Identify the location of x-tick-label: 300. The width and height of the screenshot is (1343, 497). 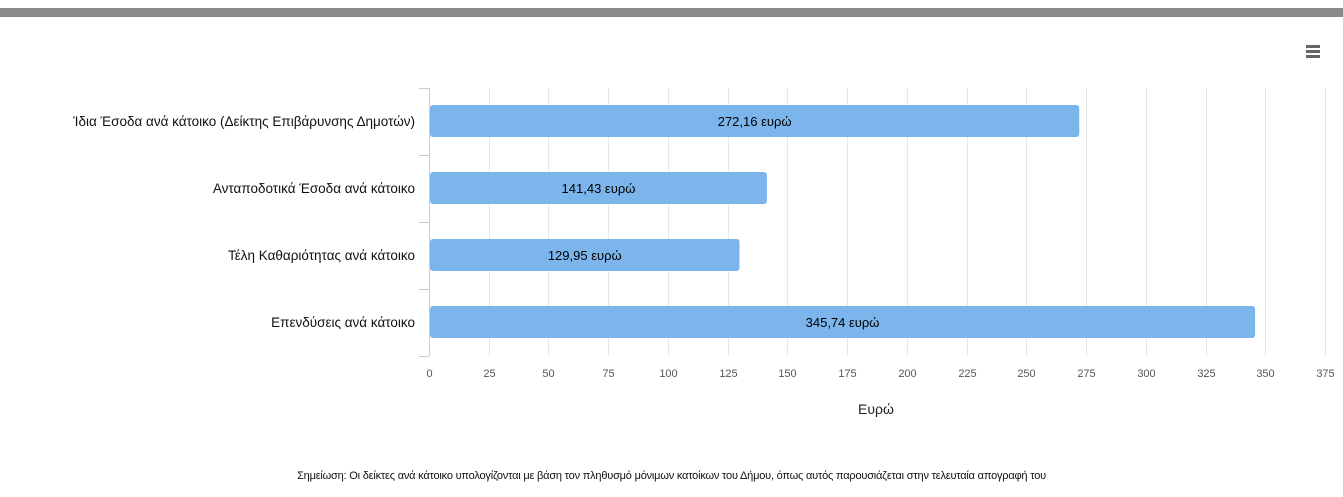
(1146, 374).